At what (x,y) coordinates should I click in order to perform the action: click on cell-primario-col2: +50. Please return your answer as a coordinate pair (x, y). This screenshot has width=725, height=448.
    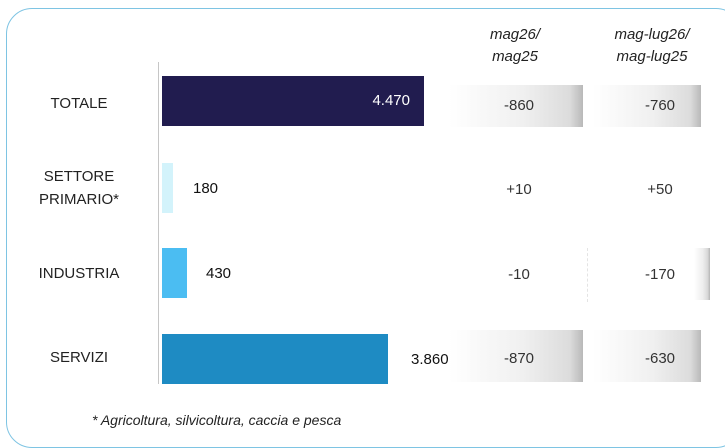
    Looking at the image, I should click on (660, 189).